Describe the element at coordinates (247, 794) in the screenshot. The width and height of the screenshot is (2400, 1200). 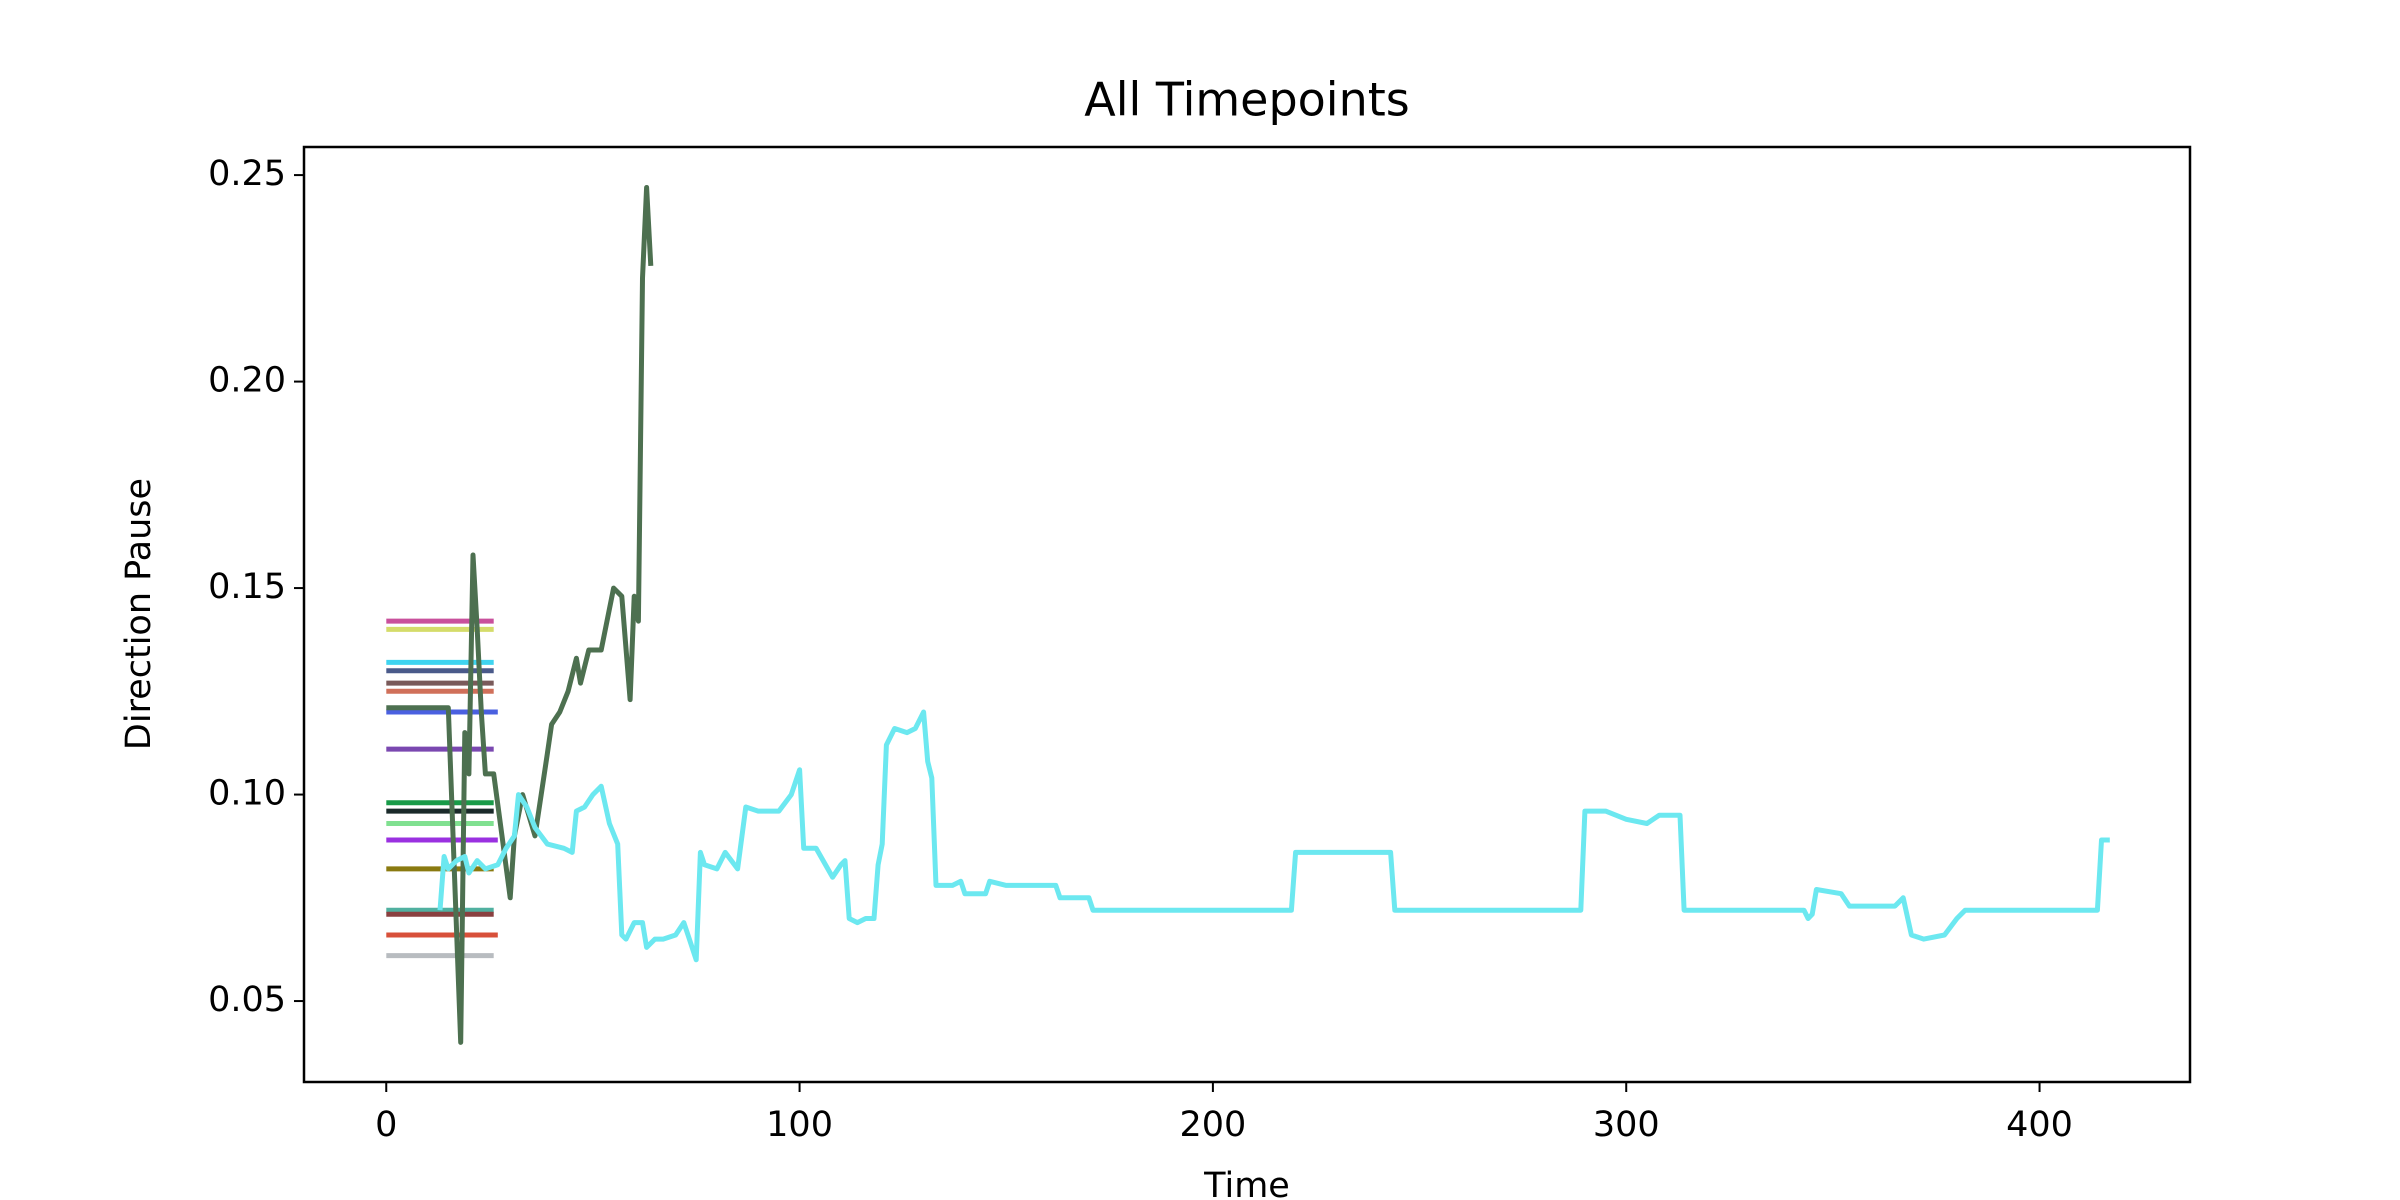
I see `y-tick-label: 0.10` at that location.